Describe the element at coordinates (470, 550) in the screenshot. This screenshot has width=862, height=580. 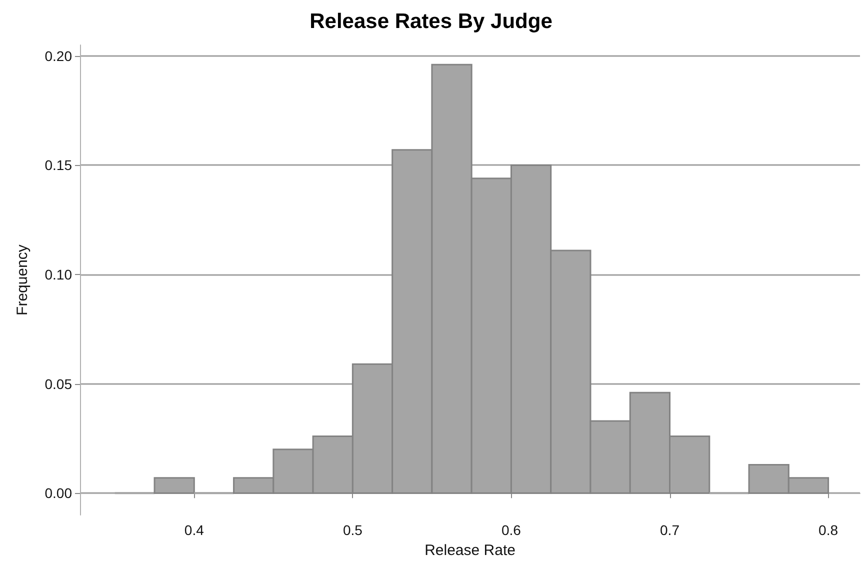
I see `x-axis-title: Release Rate` at that location.